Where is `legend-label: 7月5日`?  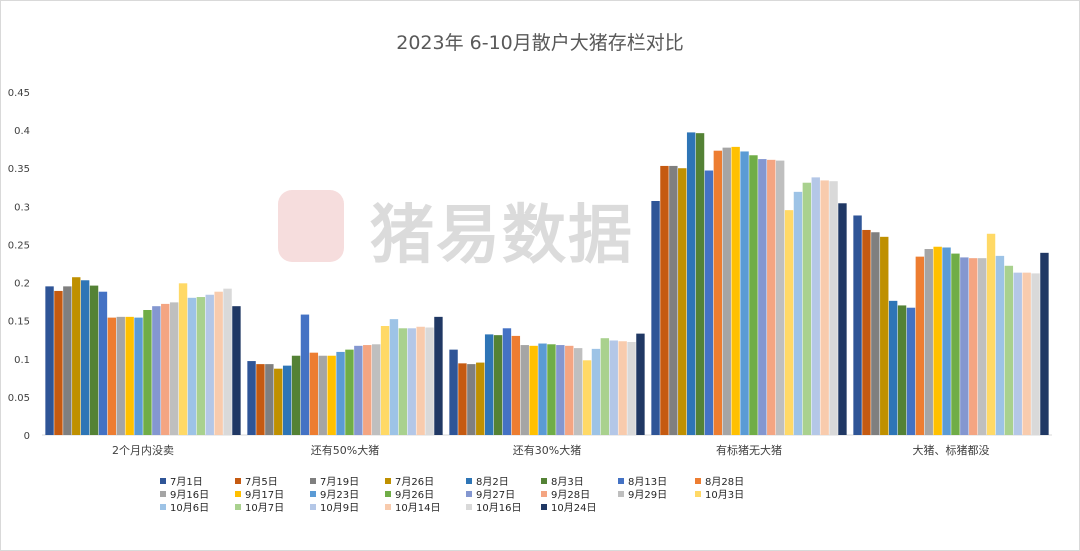
legend-label: 7月5日 is located at coordinates (261, 482).